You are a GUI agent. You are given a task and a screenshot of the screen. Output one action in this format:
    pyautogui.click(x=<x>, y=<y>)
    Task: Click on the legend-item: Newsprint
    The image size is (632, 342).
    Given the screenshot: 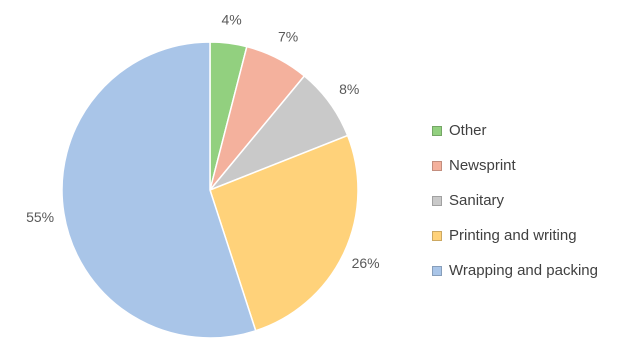 What is the action you would take?
    pyautogui.click(x=515, y=165)
    